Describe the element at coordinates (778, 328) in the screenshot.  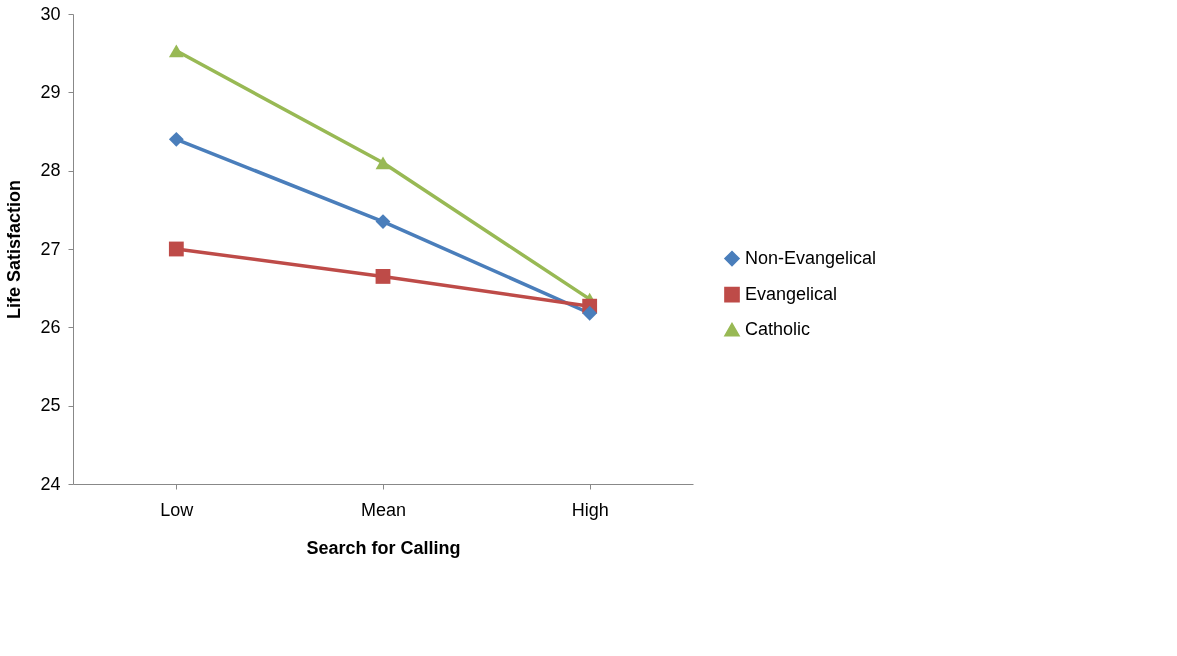
I see `legend-label: Catholic` at that location.